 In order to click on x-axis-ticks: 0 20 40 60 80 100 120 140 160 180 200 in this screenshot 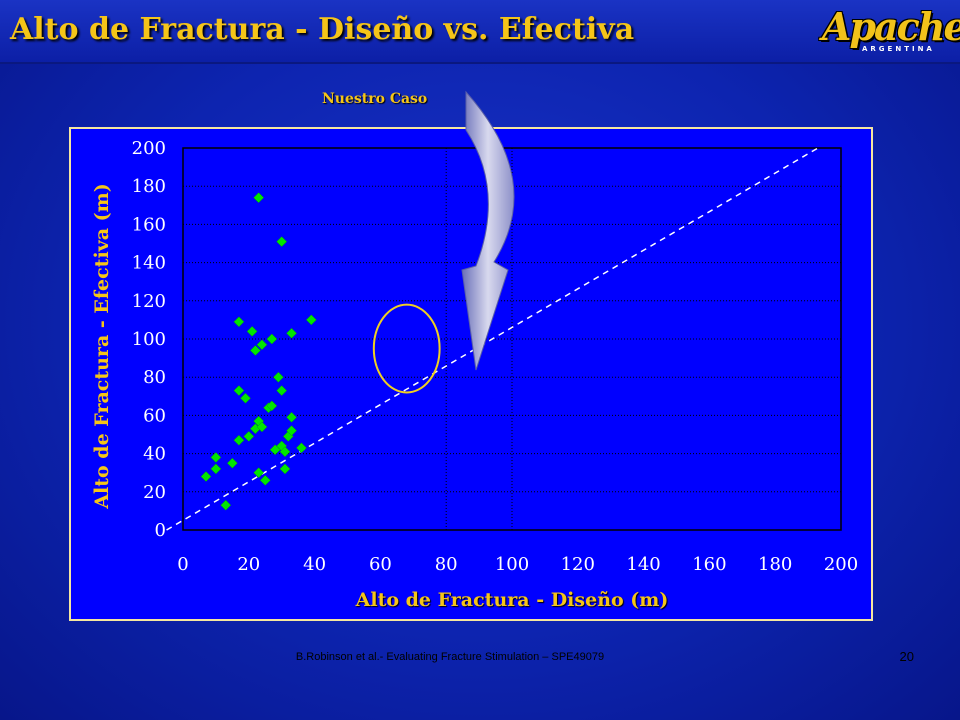, I will do `click(517, 564)`.